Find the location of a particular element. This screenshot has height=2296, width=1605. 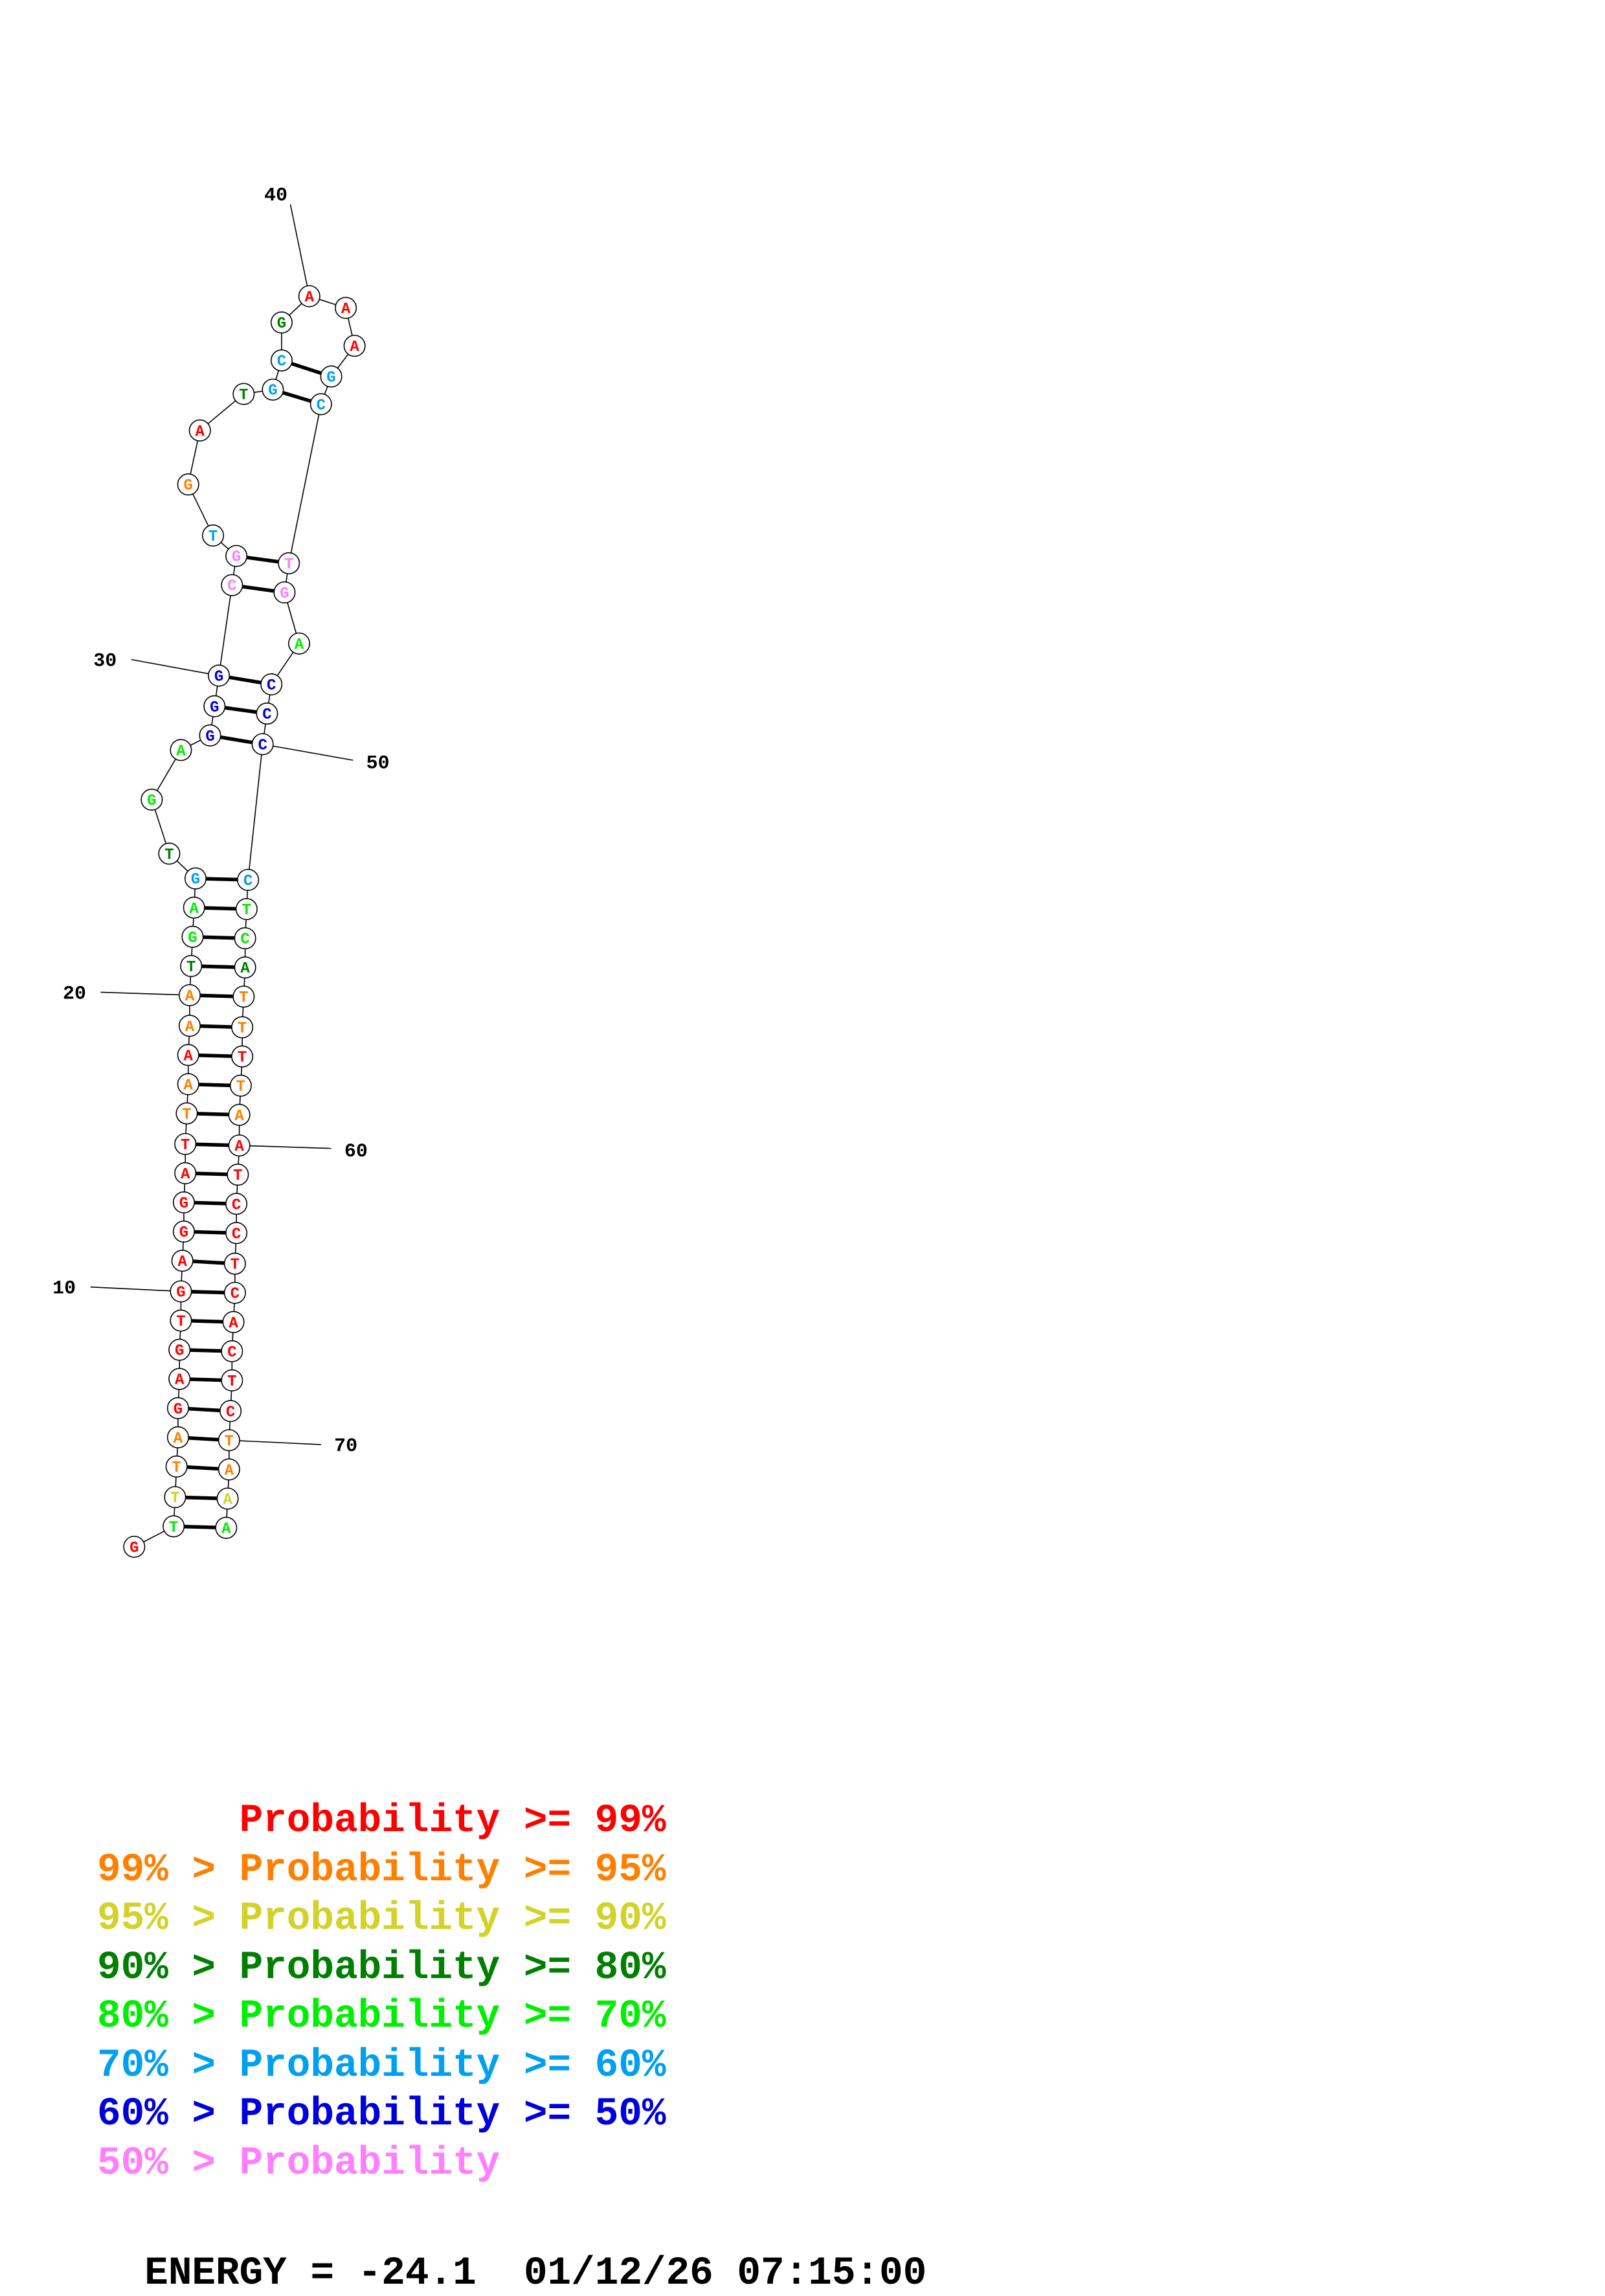

legend-text: Probability >= 60% is located at coordinates (452, 2065).